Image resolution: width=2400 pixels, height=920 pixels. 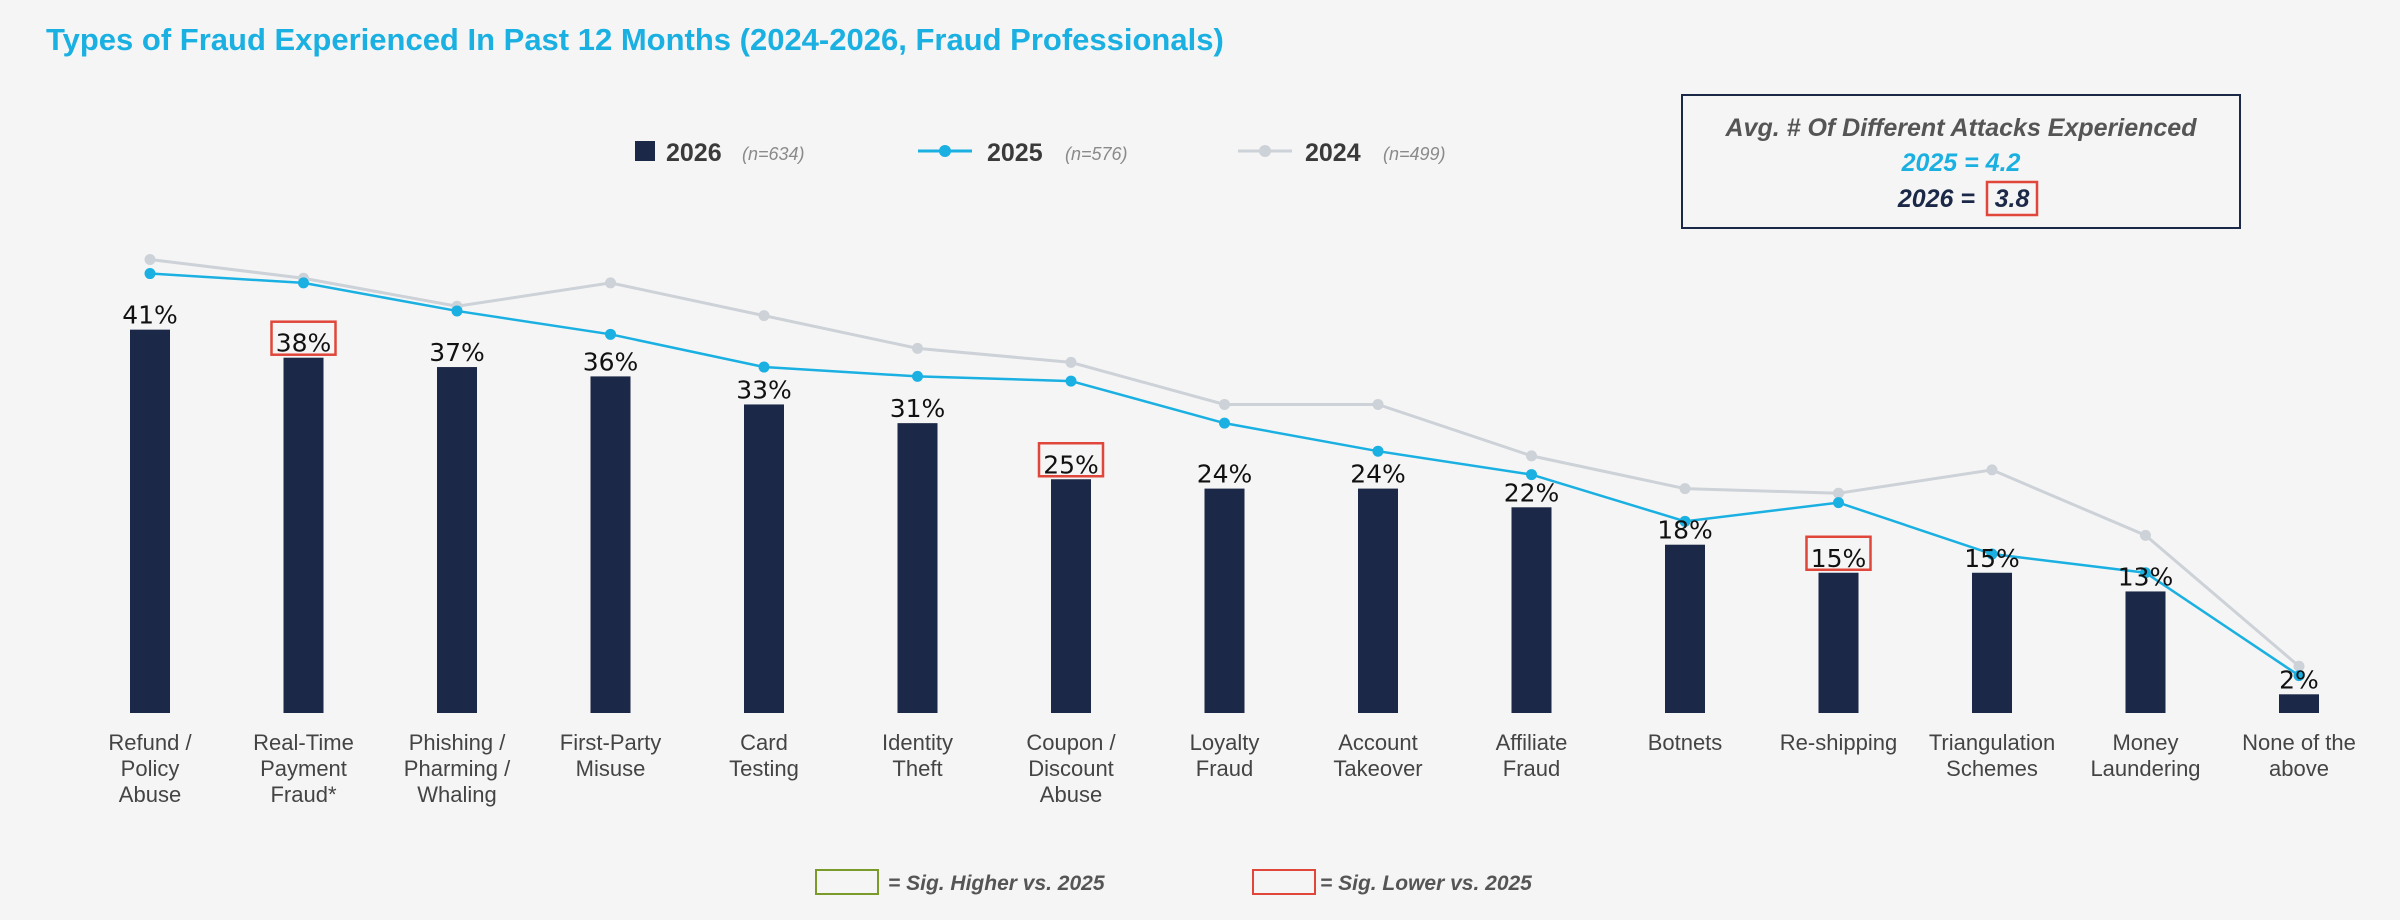 I want to click on category-label: First-Party Misuse, so click(x=610, y=755).